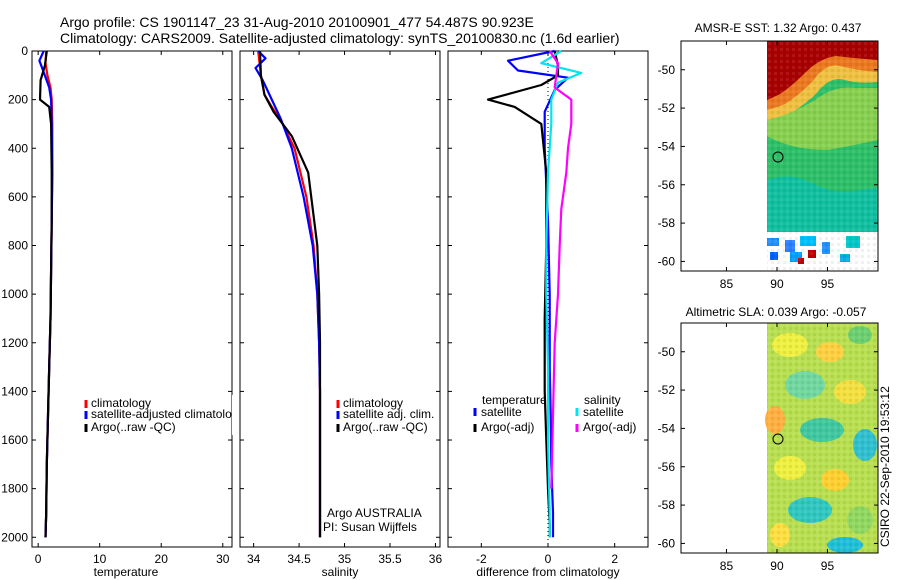  What do you see at coordinates (167, 414) in the screenshot?
I see `legend-label-satellite-adjusted: satellite-adjusted climatology` at bounding box center [167, 414].